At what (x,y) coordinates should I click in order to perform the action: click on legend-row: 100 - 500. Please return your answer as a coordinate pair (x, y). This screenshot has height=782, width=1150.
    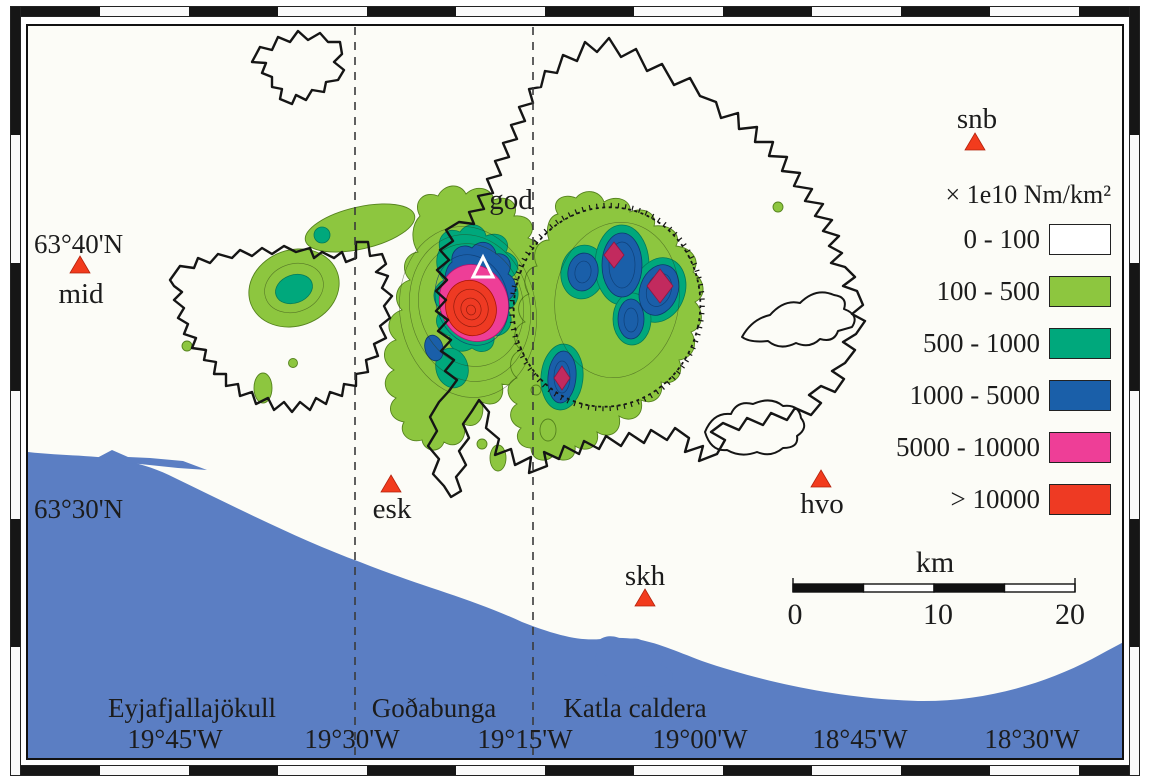
    Looking at the image, I should click on (1003, 291).